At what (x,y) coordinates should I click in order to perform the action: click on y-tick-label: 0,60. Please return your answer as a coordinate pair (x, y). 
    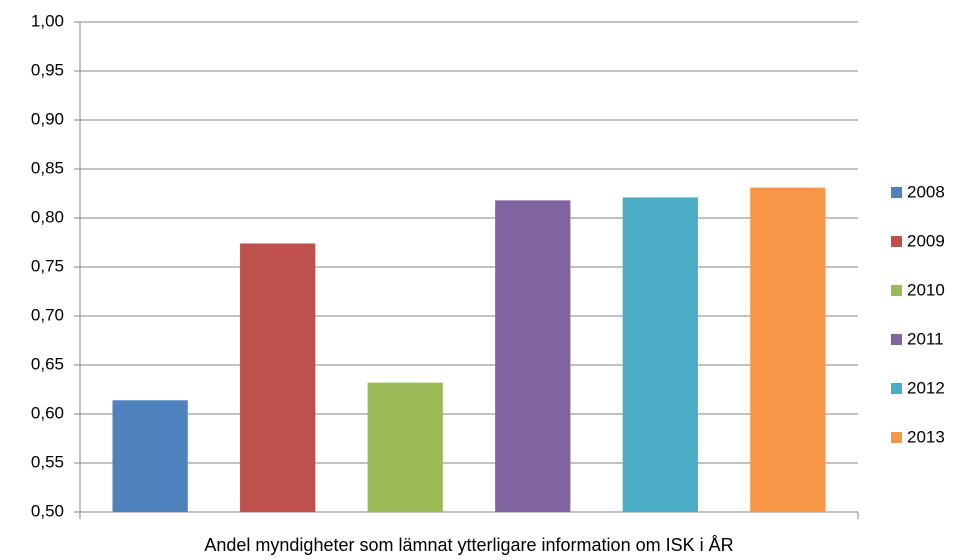
    Looking at the image, I should click on (47, 412).